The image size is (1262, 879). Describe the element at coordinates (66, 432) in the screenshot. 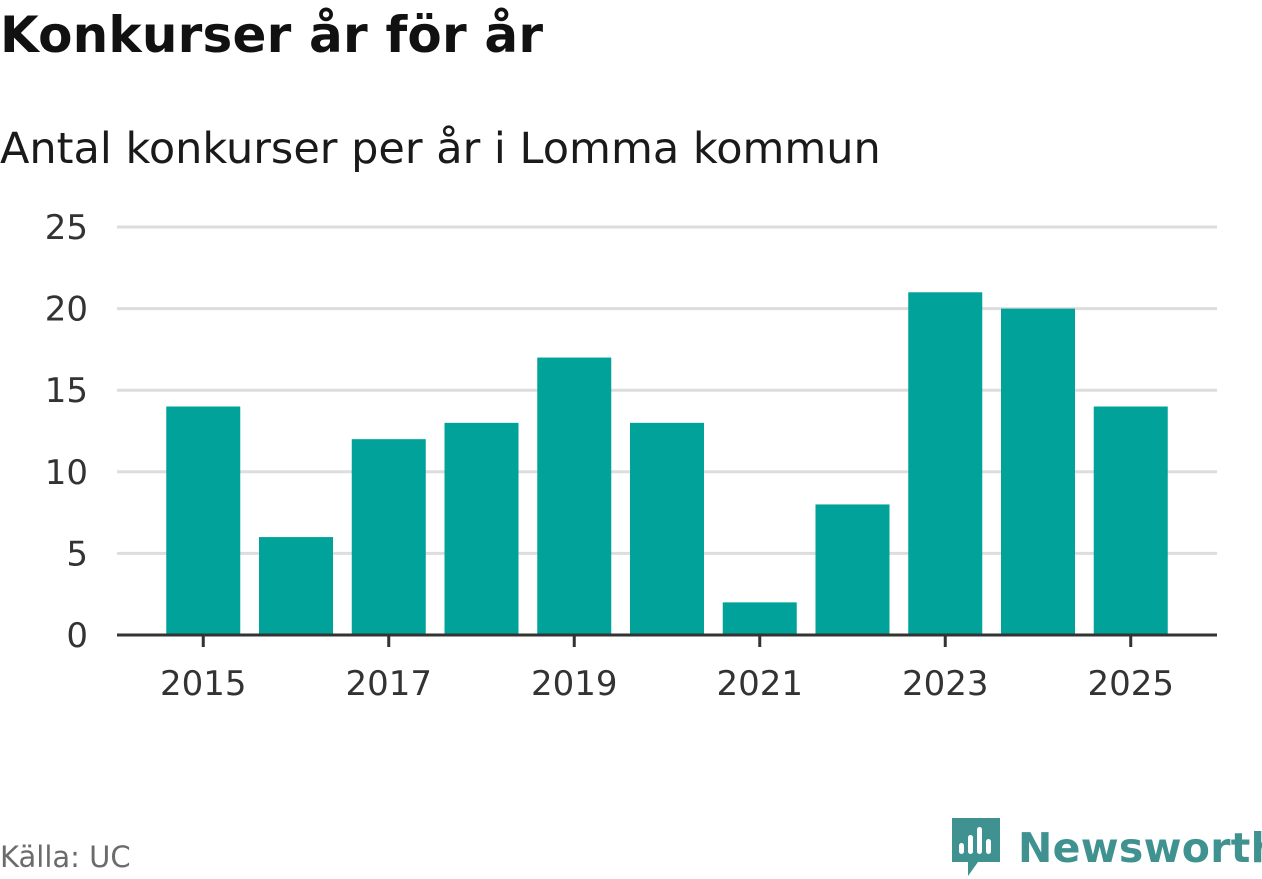

I see `y-axis-ticks: 0 5 10 15 20 25` at that location.